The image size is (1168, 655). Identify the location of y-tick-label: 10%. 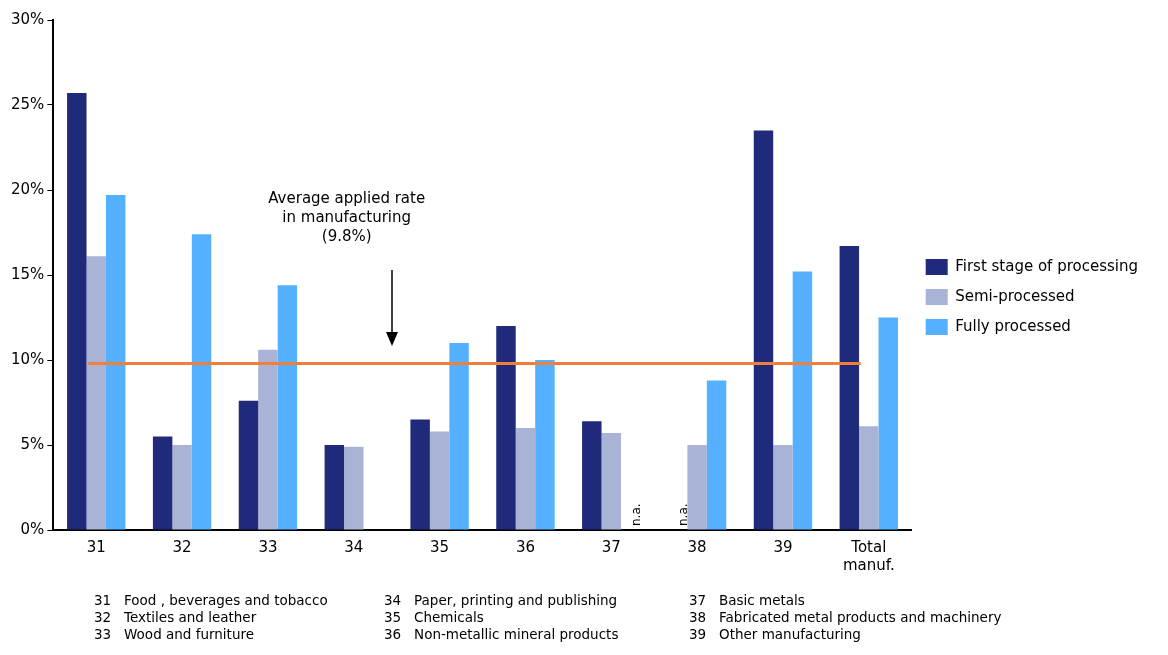
(28, 358).